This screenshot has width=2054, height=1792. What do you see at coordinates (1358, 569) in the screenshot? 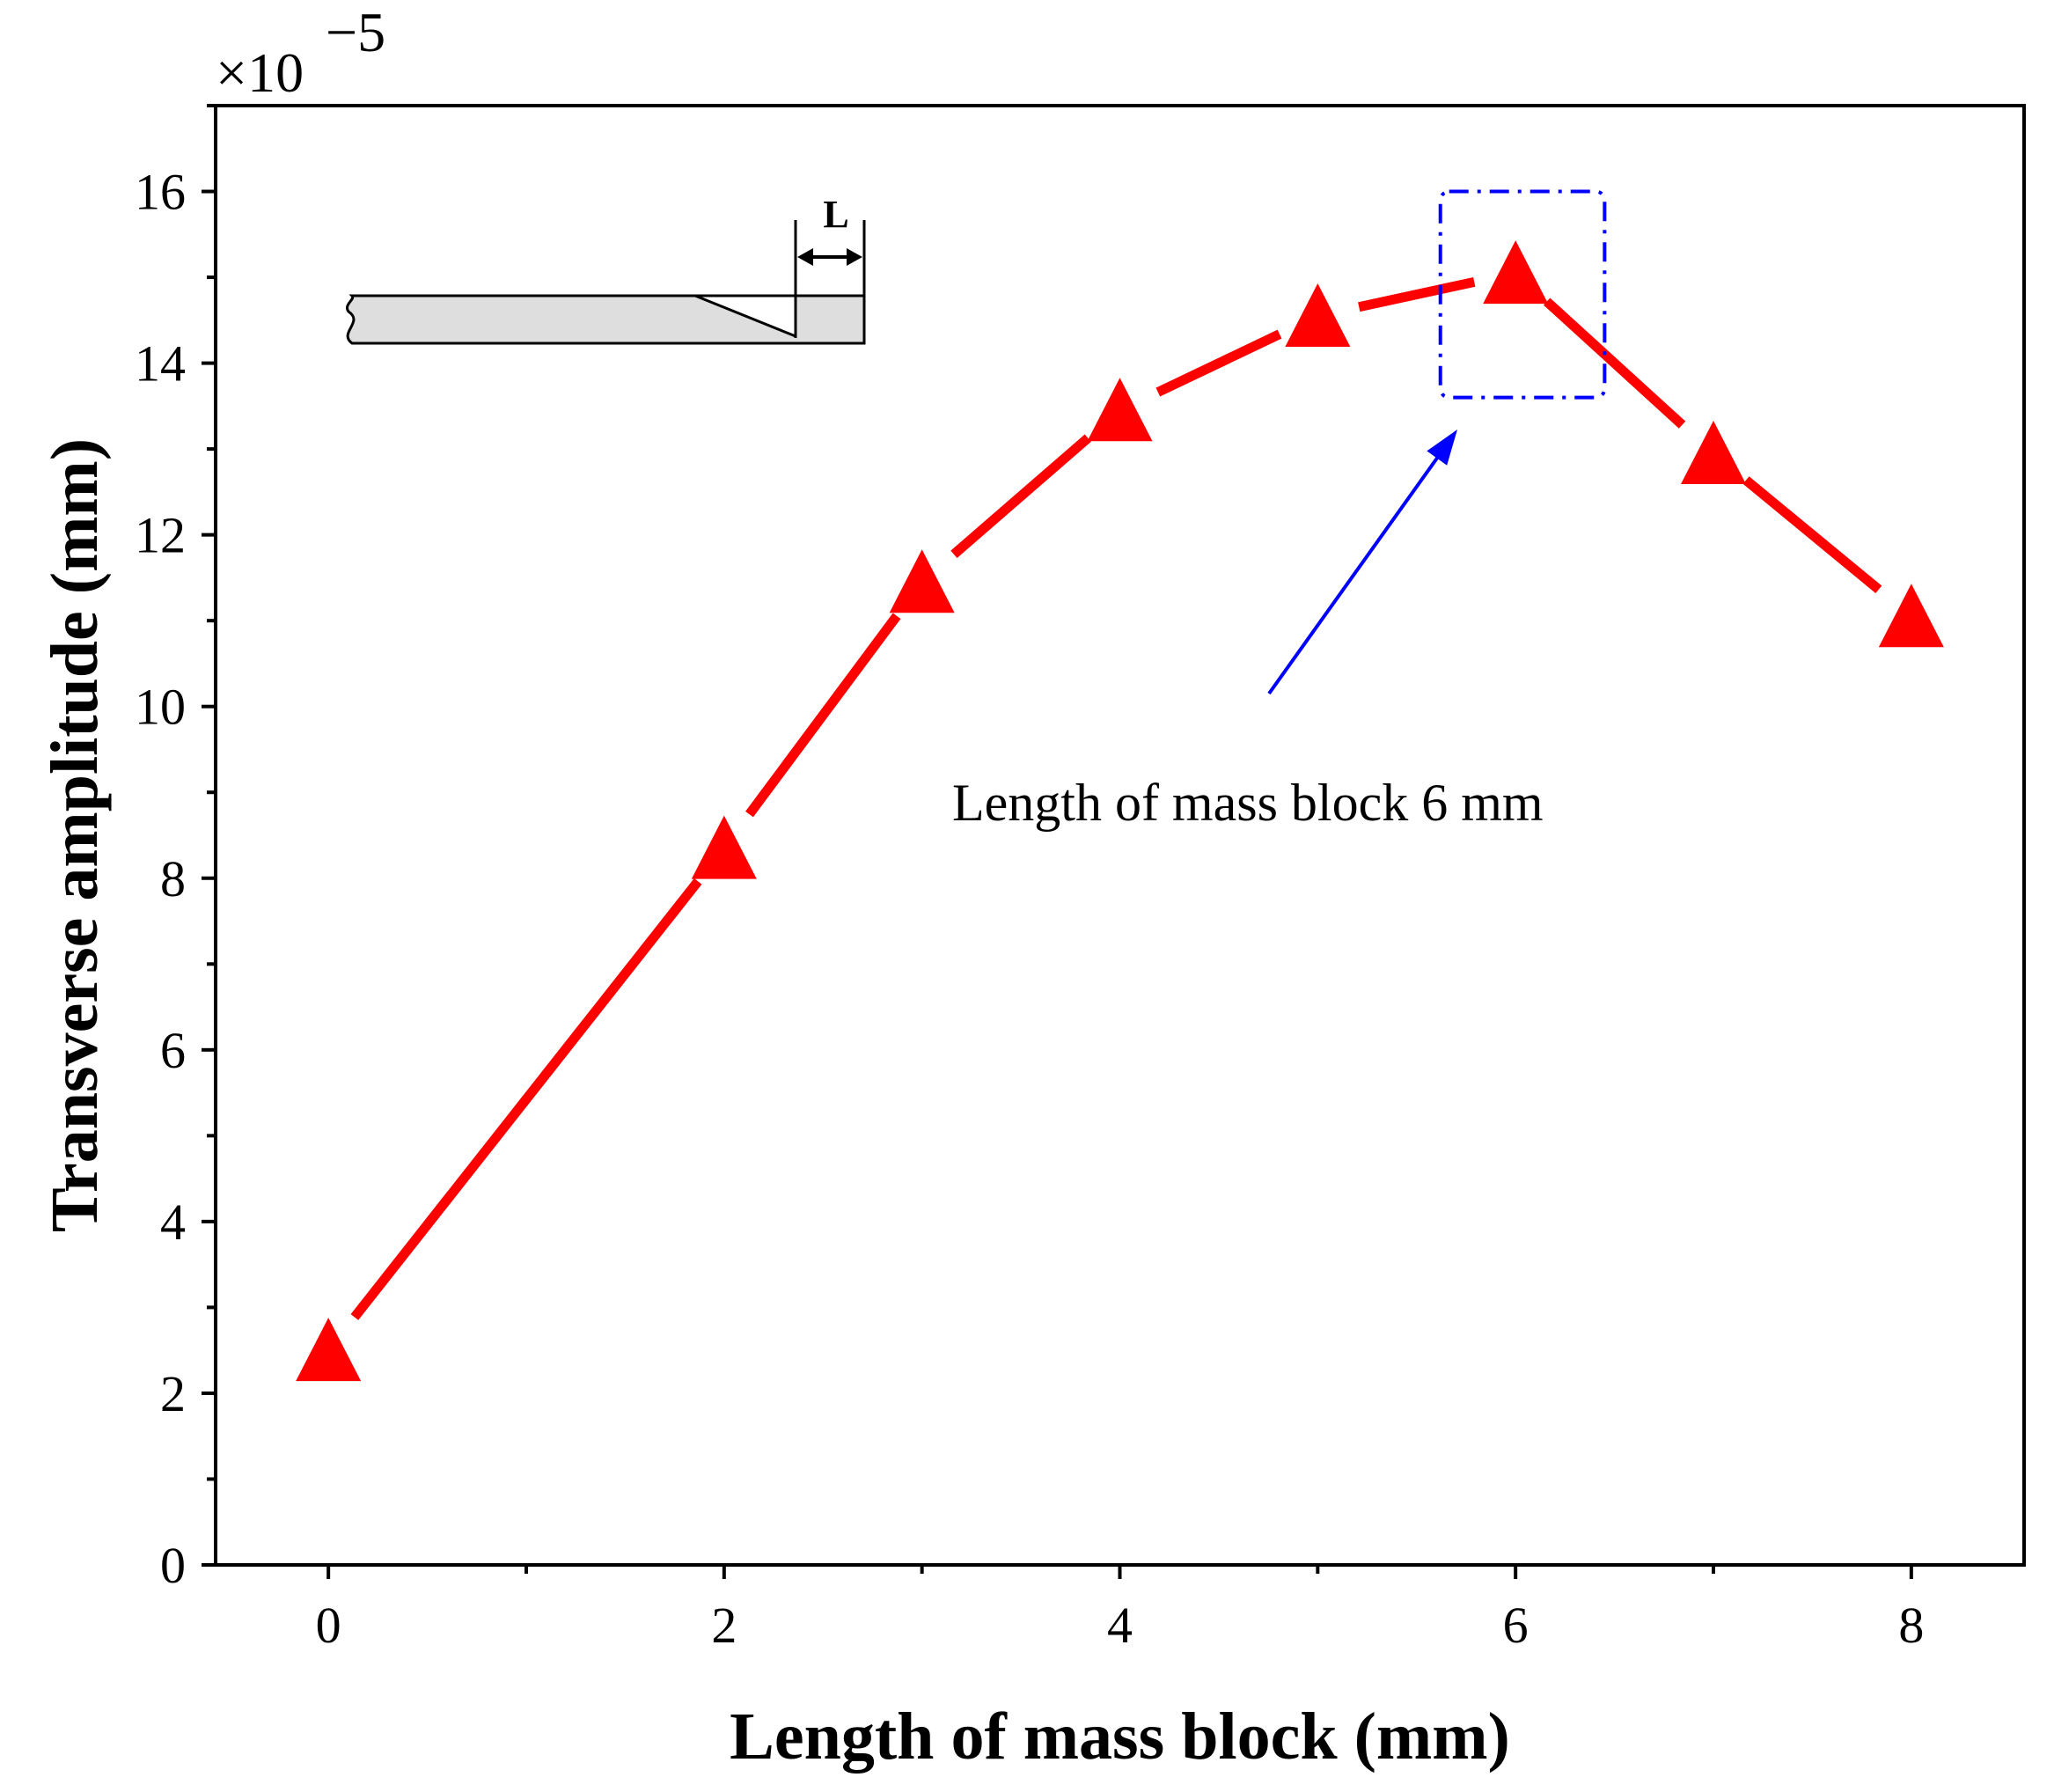
I see `annotation-arrow-shaft` at bounding box center [1358, 569].